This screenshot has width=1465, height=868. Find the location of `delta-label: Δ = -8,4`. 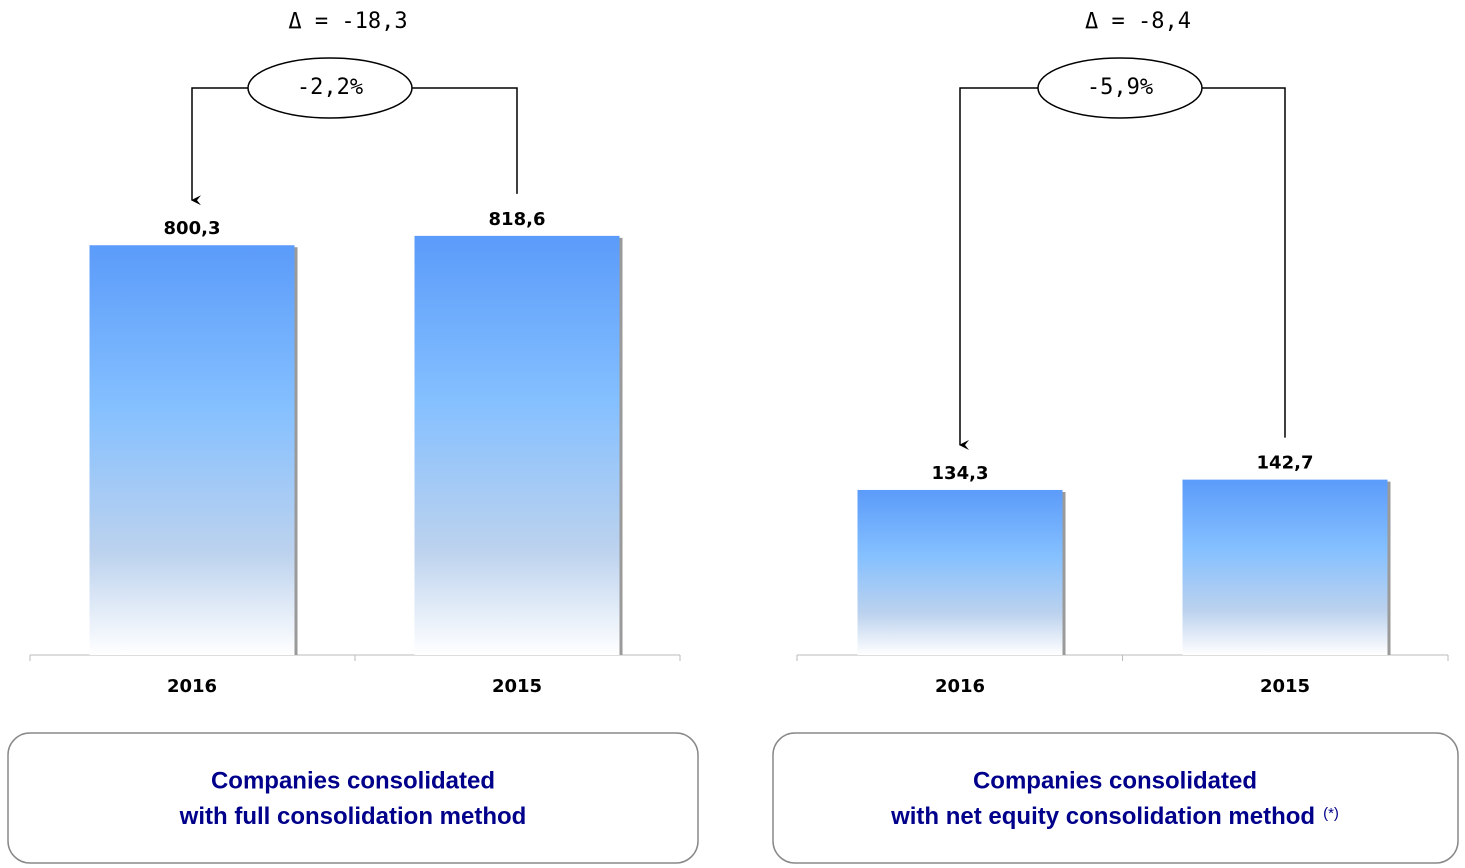

delta-label: Δ = -8,4 is located at coordinates (1138, 21).